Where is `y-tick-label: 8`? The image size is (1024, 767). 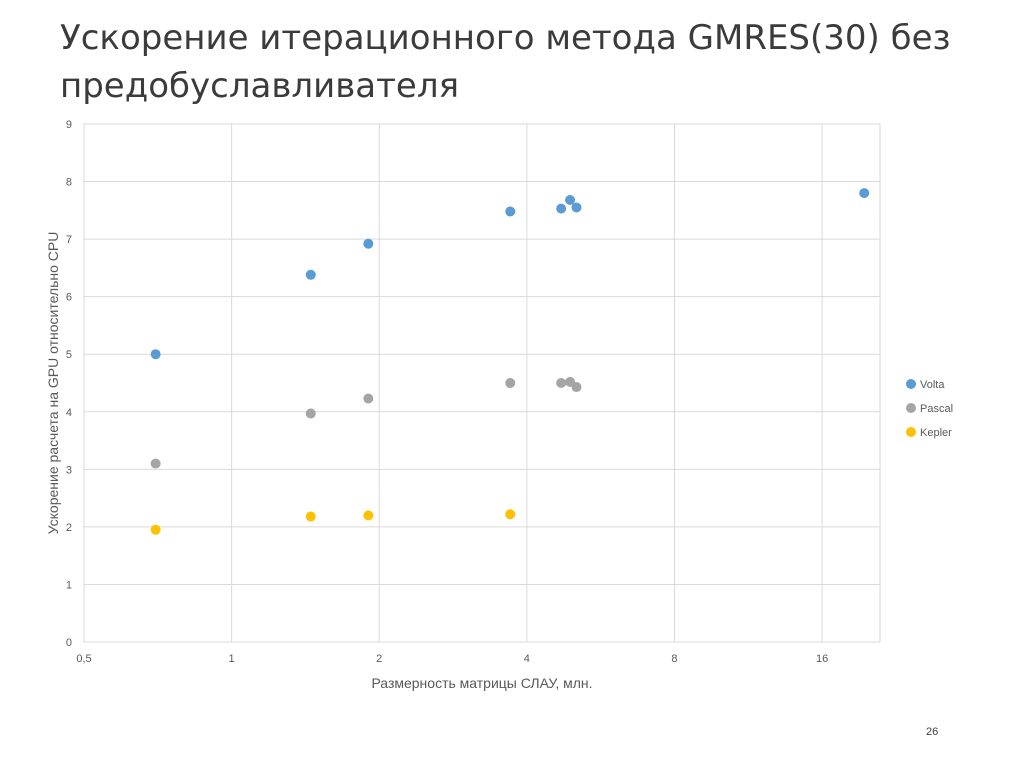 y-tick-label: 8 is located at coordinates (69, 183).